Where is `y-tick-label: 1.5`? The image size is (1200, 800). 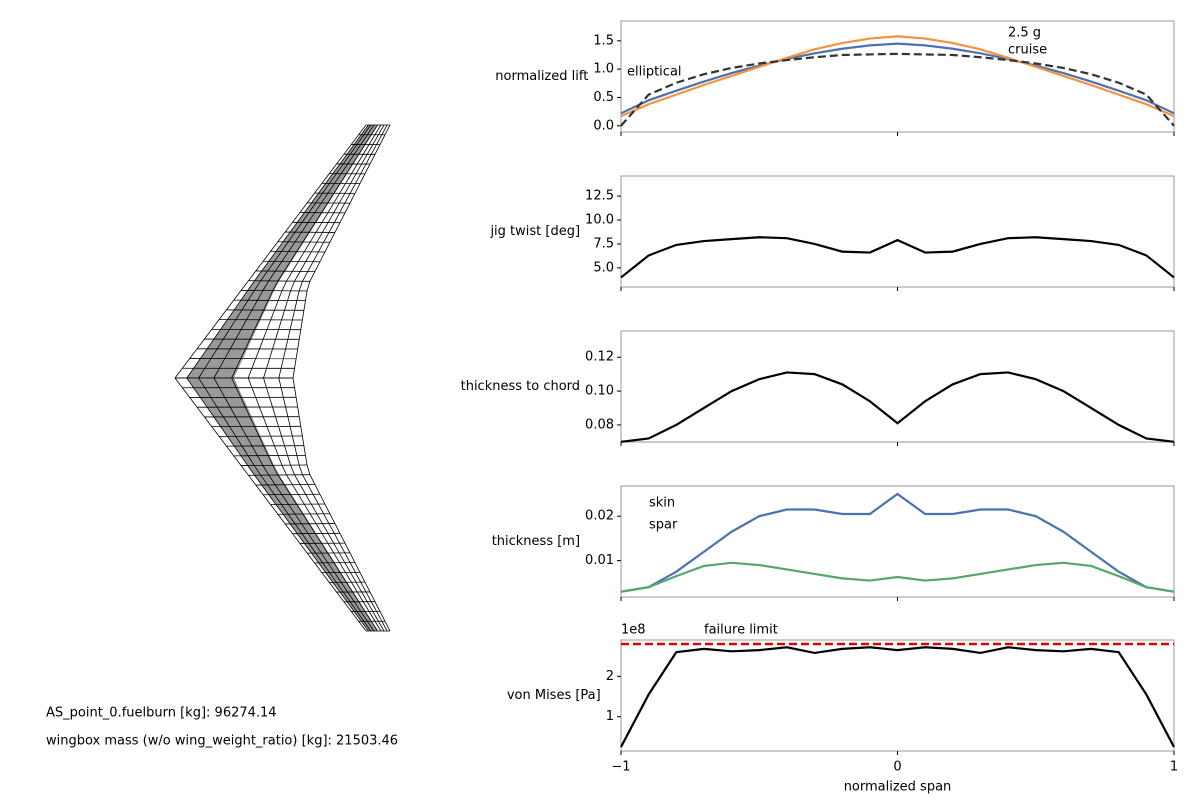
y-tick-label: 1.5 is located at coordinates (603, 40).